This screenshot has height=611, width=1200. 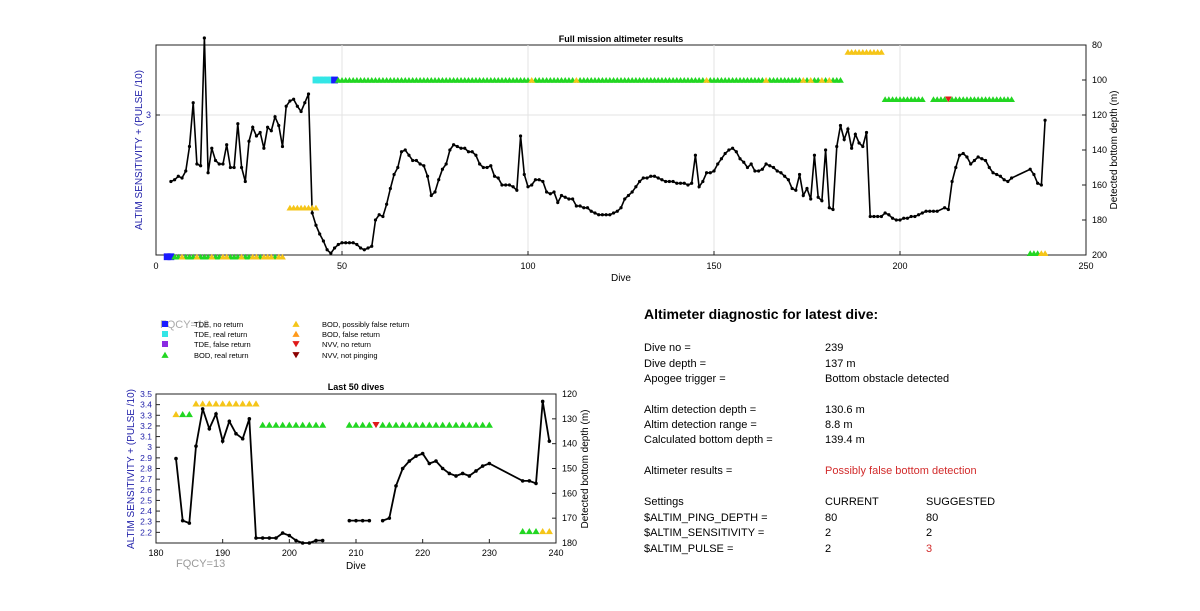 What do you see at coordinates (708, 440) in the screenshot?
I see `bottom-depth-label: Calculated bottom depth =` at bounding box center [708, 440].